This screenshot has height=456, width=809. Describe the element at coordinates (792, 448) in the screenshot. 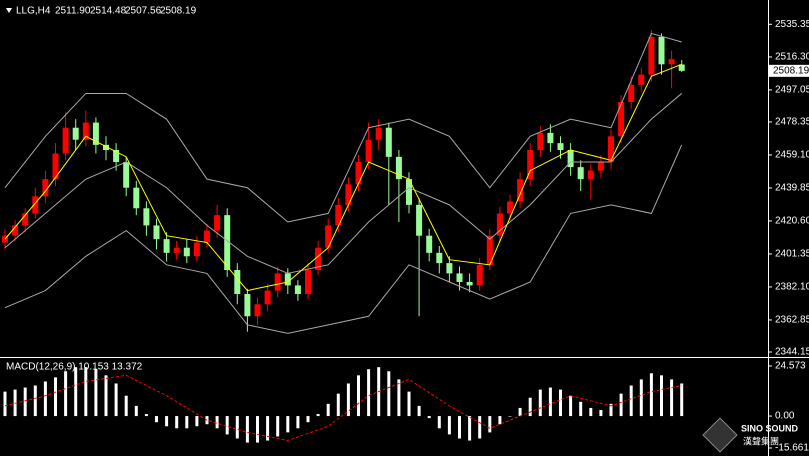

I see `macd-tick-label: -15.661` at that location.